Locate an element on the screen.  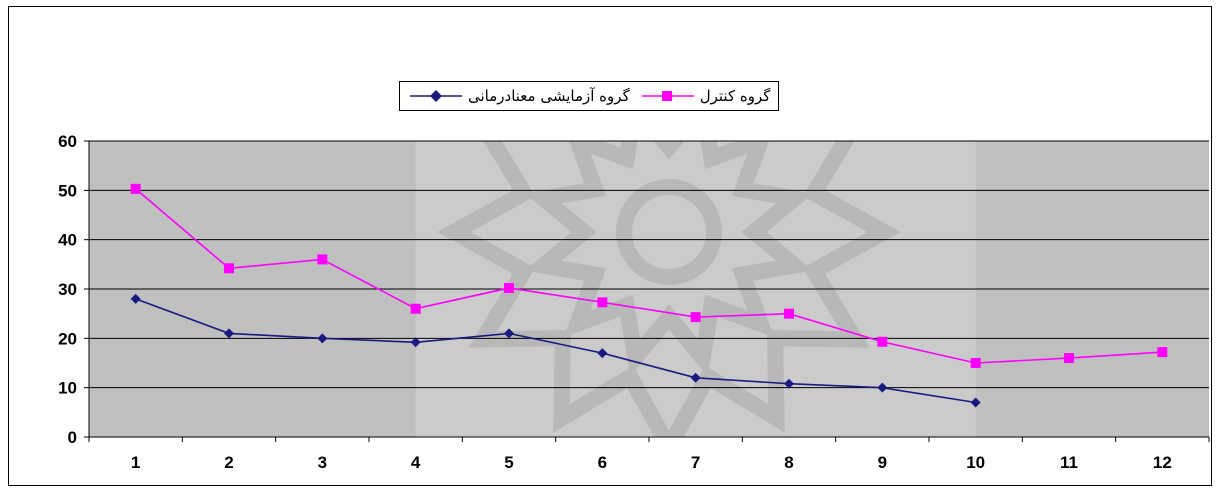
legend-label-experimental: گروه آزمایشی معنادرمانی is located at coordinates (549, 96).